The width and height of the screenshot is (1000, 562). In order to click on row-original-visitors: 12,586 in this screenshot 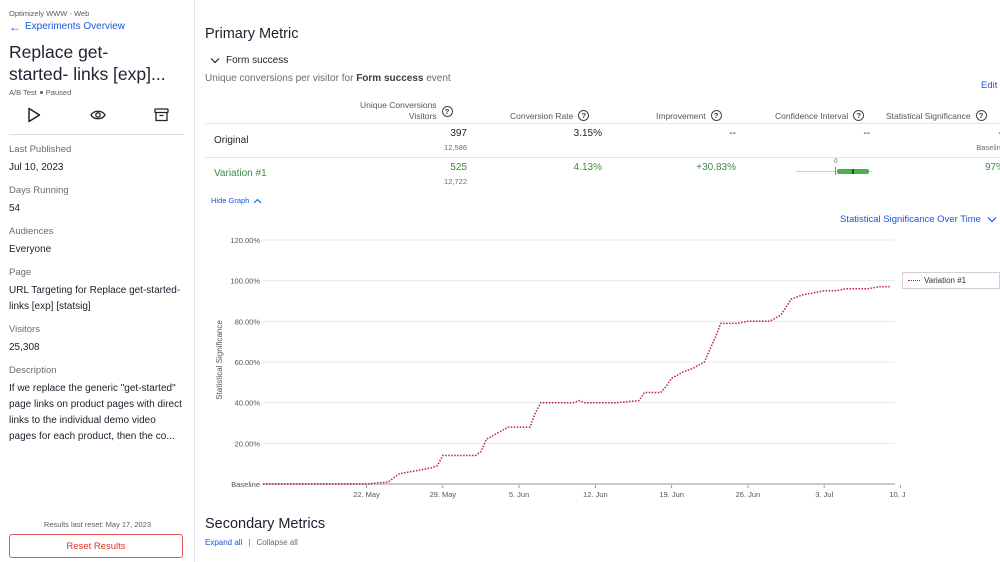, I will do `click(455, 147)`.